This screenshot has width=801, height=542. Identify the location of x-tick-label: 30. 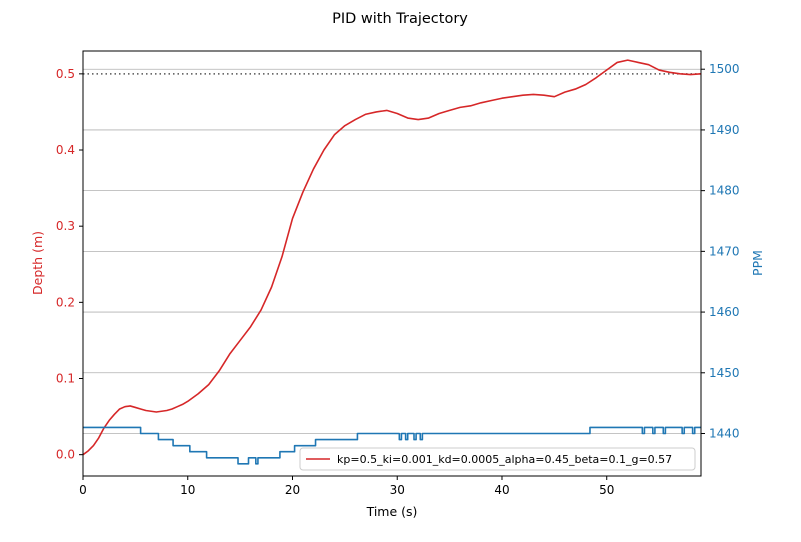
(397, 490).